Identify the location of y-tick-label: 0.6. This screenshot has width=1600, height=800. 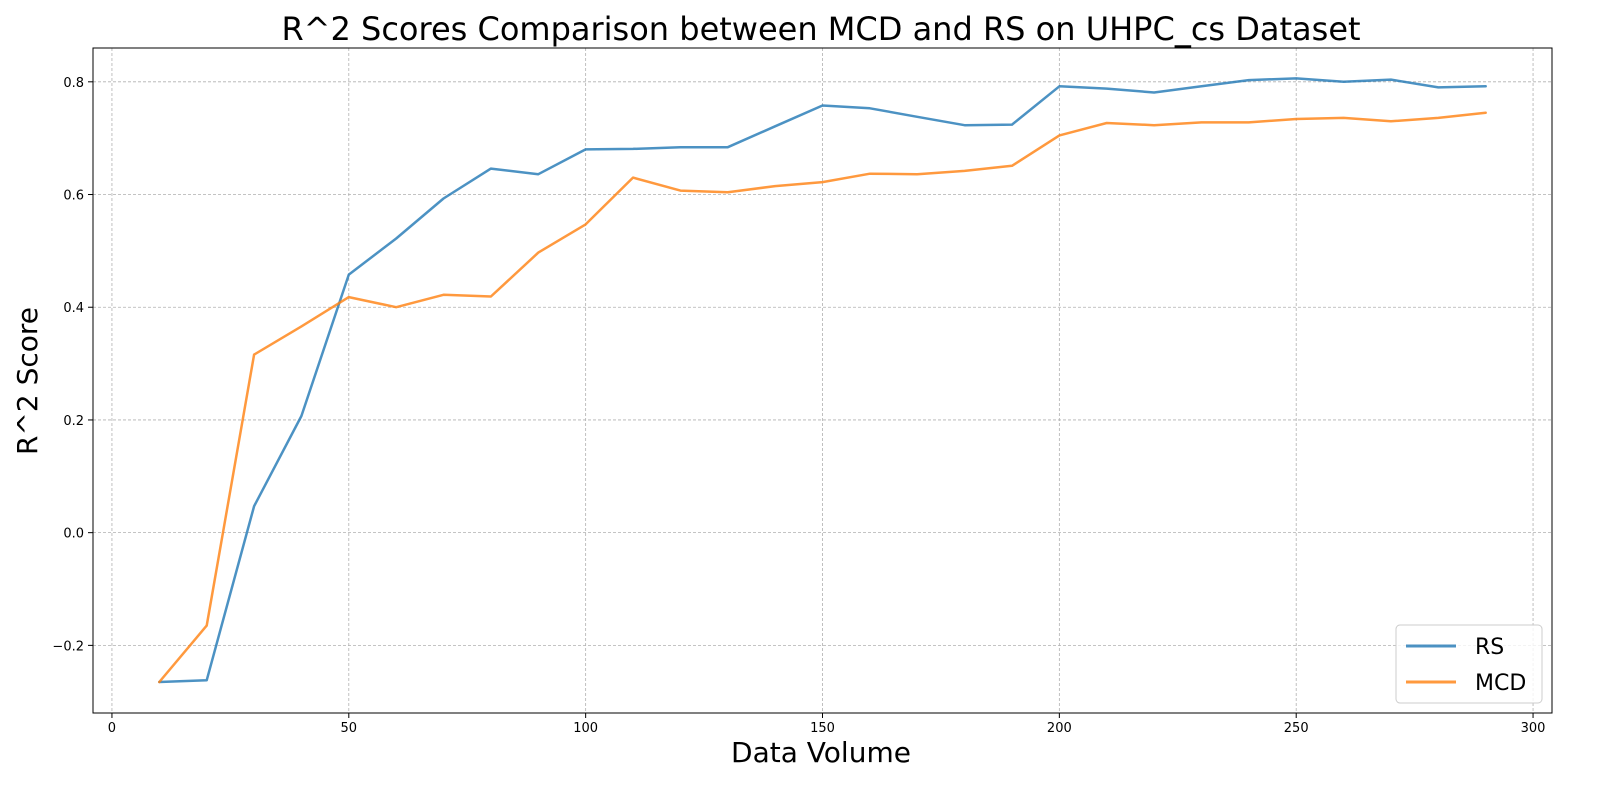
(73, 196).